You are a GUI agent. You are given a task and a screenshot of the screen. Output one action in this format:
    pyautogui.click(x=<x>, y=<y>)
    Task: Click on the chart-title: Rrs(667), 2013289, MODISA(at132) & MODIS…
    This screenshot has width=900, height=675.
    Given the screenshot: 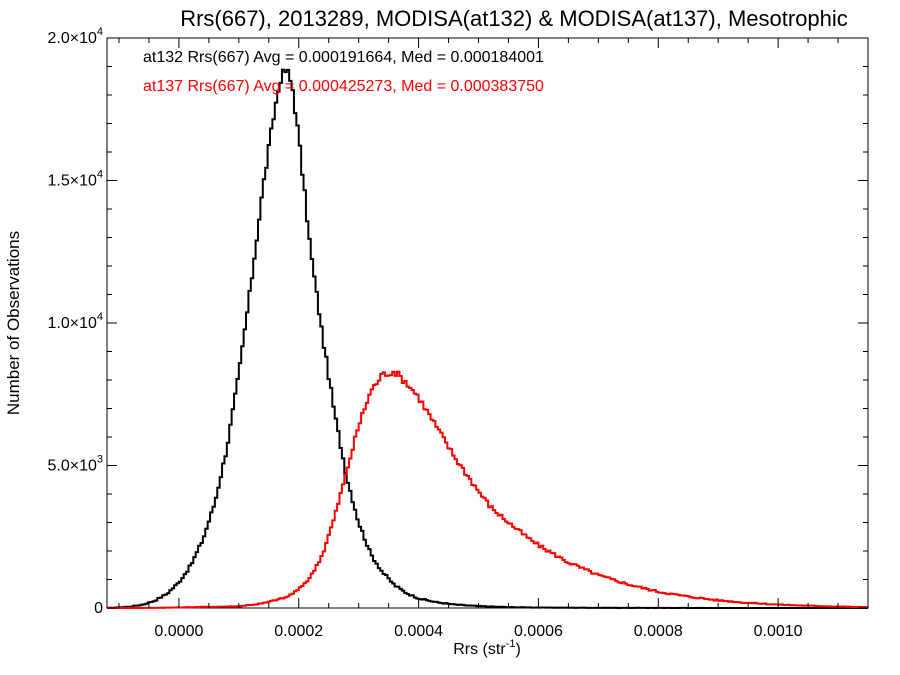 What is the action you would take?
    pyautogui.click(x=514, y=18)
    